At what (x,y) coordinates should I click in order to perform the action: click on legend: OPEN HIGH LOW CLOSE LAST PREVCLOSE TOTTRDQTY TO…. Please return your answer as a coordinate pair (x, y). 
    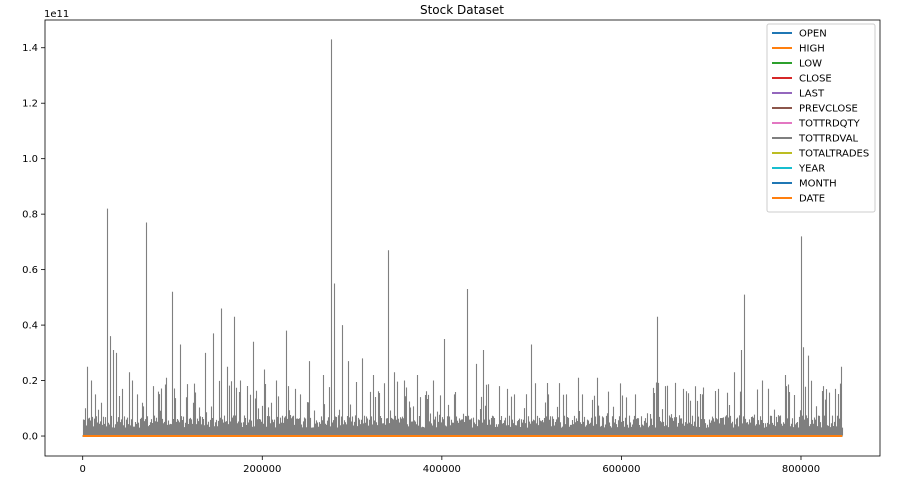
    Looking at the image, I should click on (821, 118).